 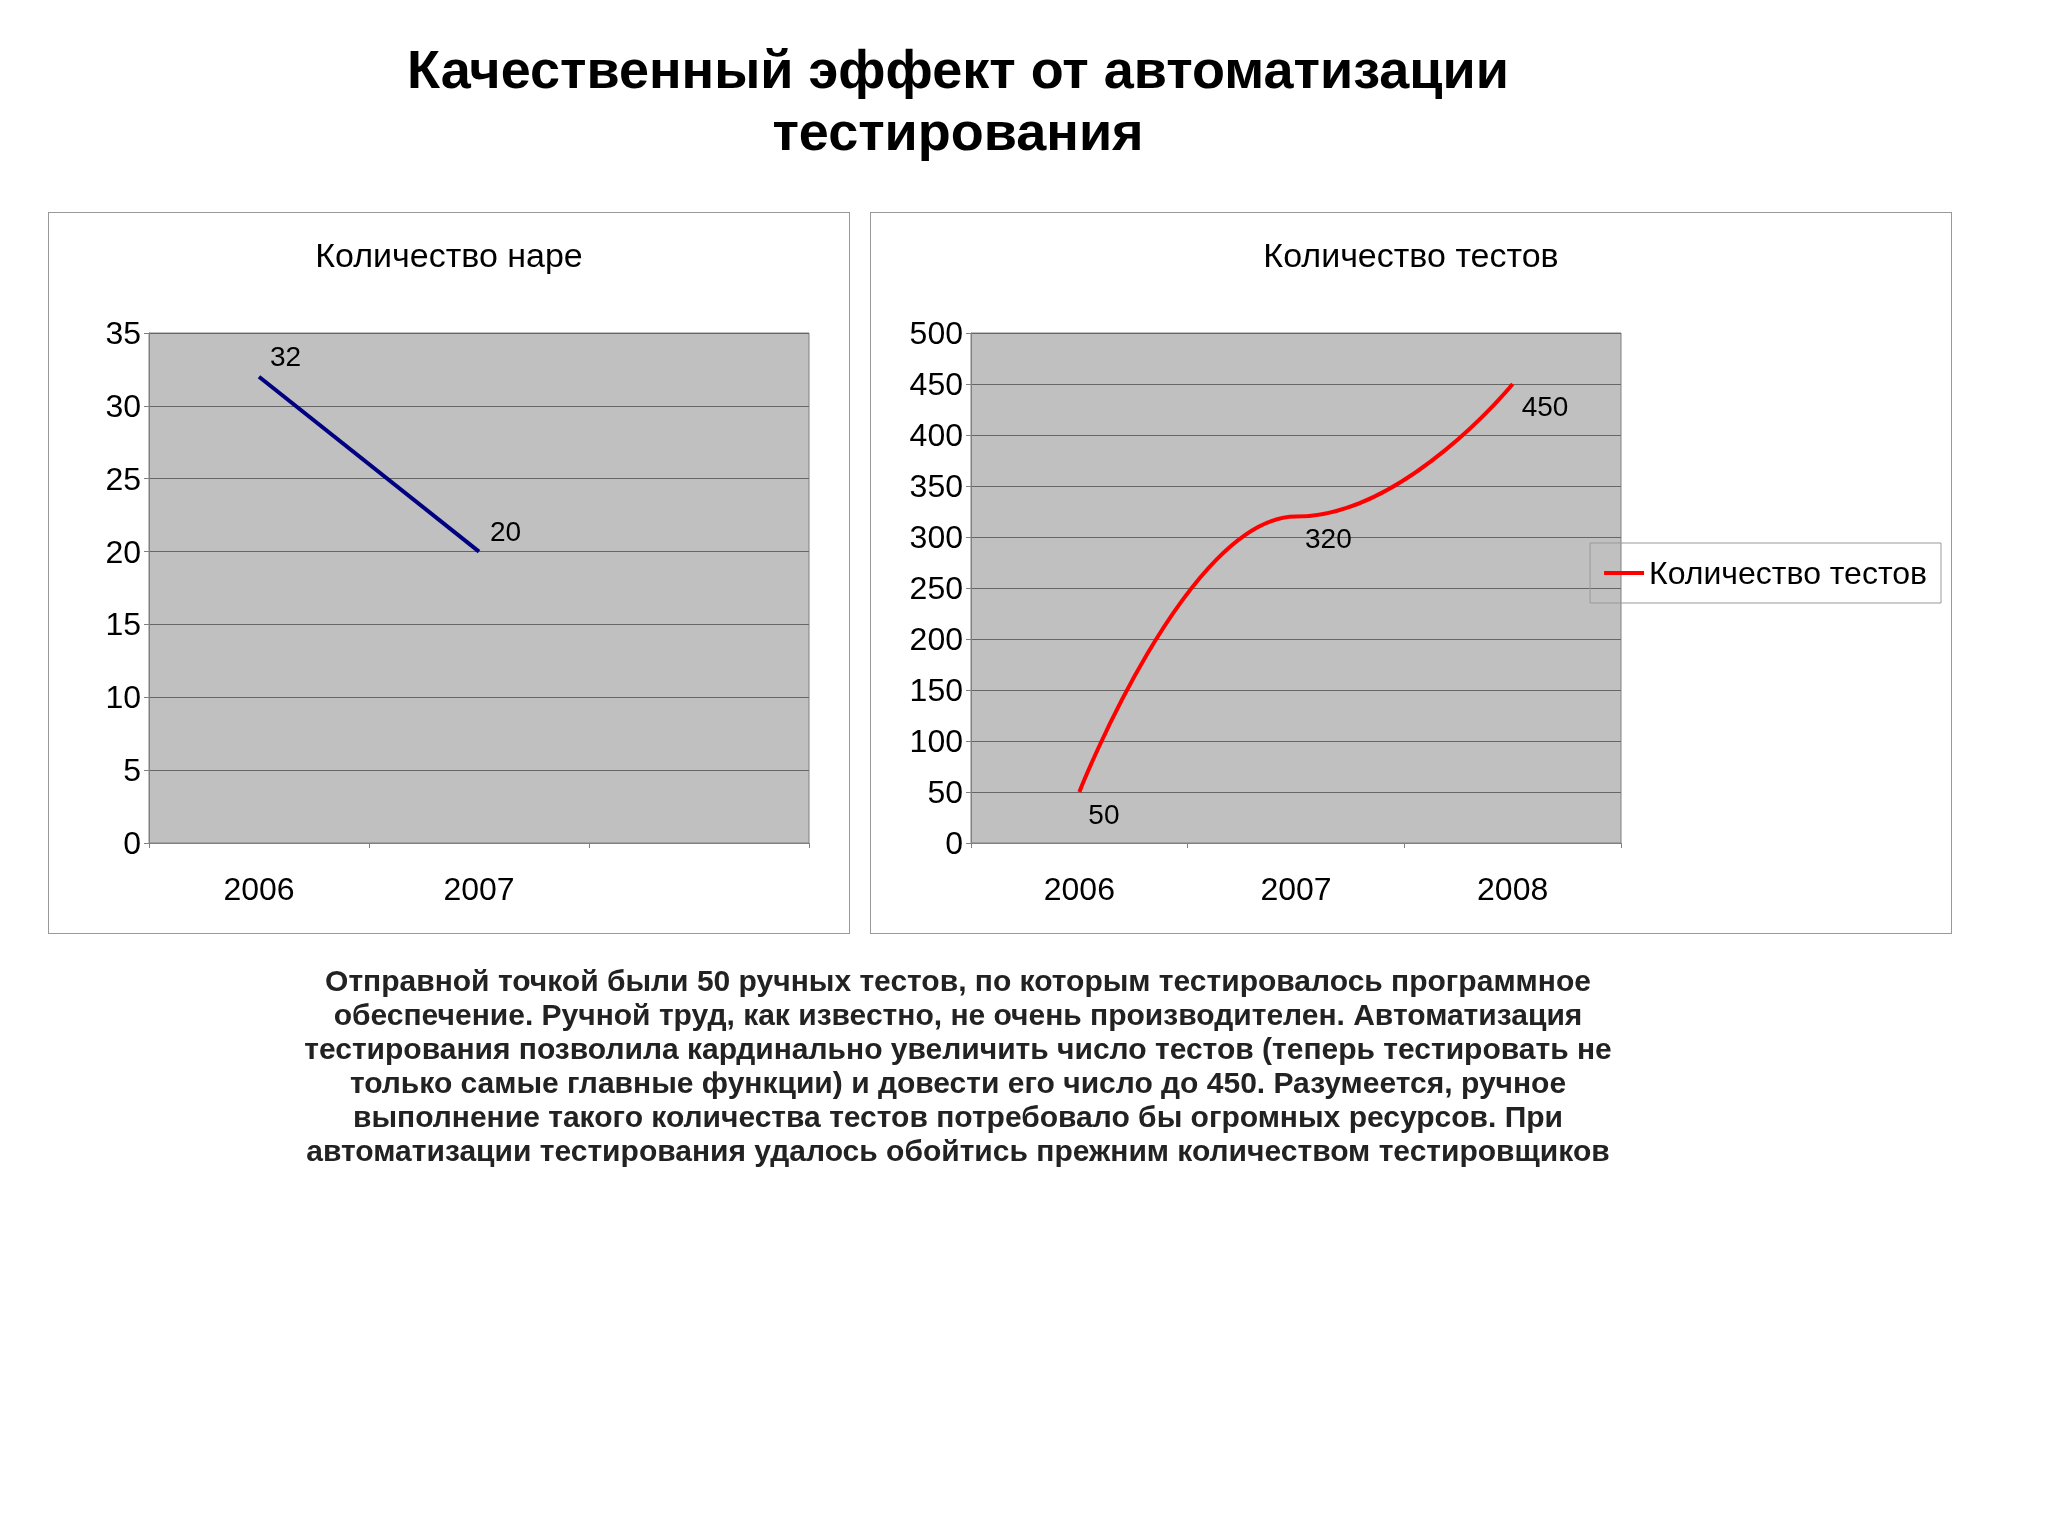 What do you see at coordinates (936, 435) in the screenshot?
I see `y-tick-label: 400` at bounding box center [936, 435].